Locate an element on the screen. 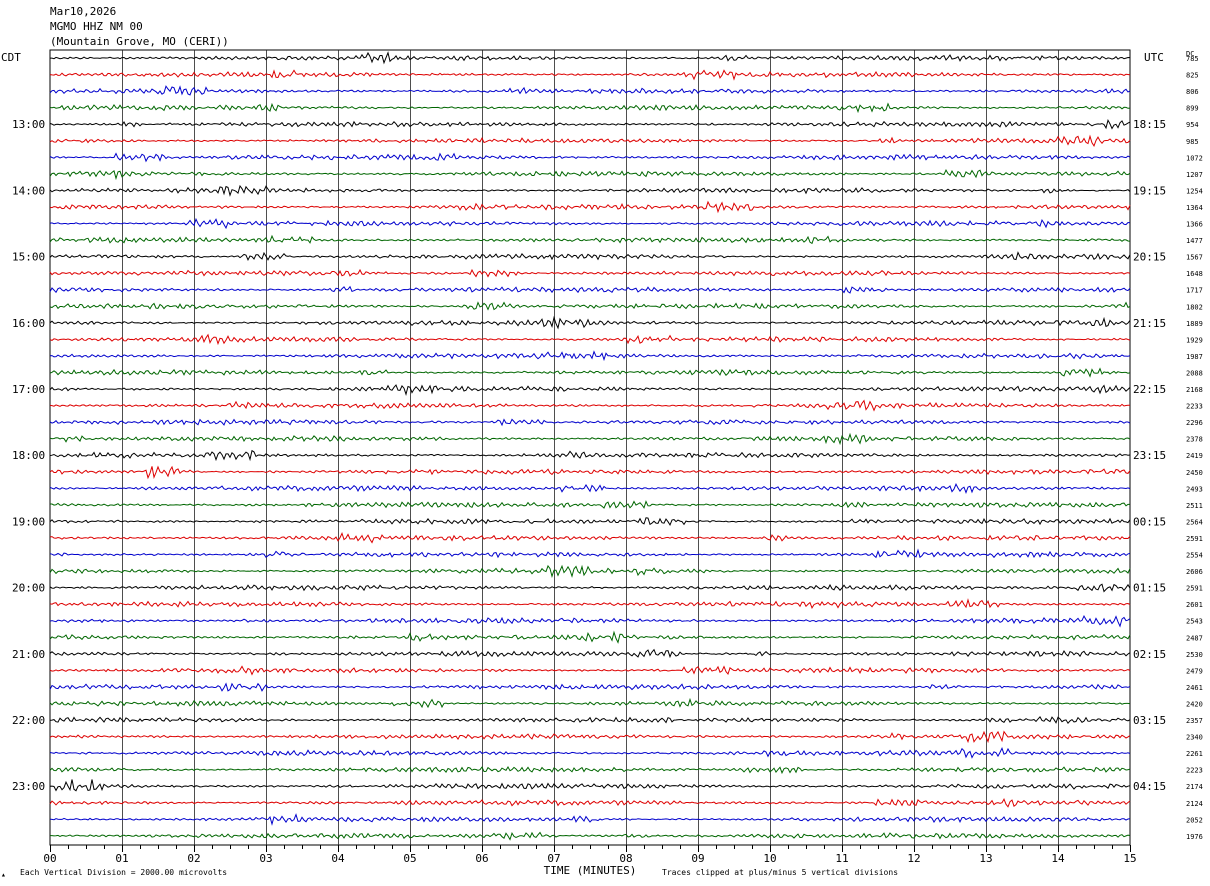 The height and width of the screenshot is (886, 1210). x-tick-label: 14 is located at coordinates (1058, 858).